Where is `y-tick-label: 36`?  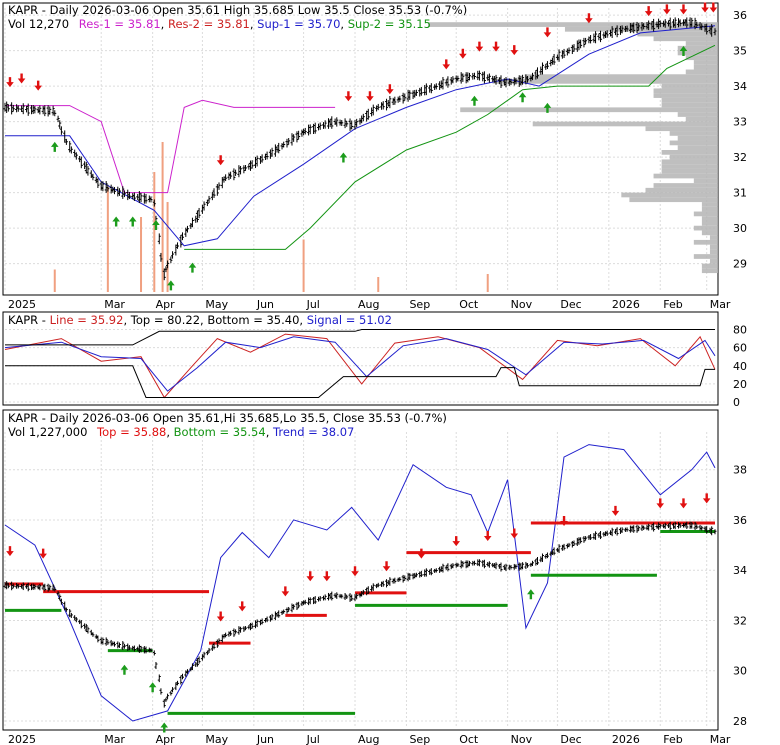 y-tick-label: 36 is located at coordinates (740, 15).